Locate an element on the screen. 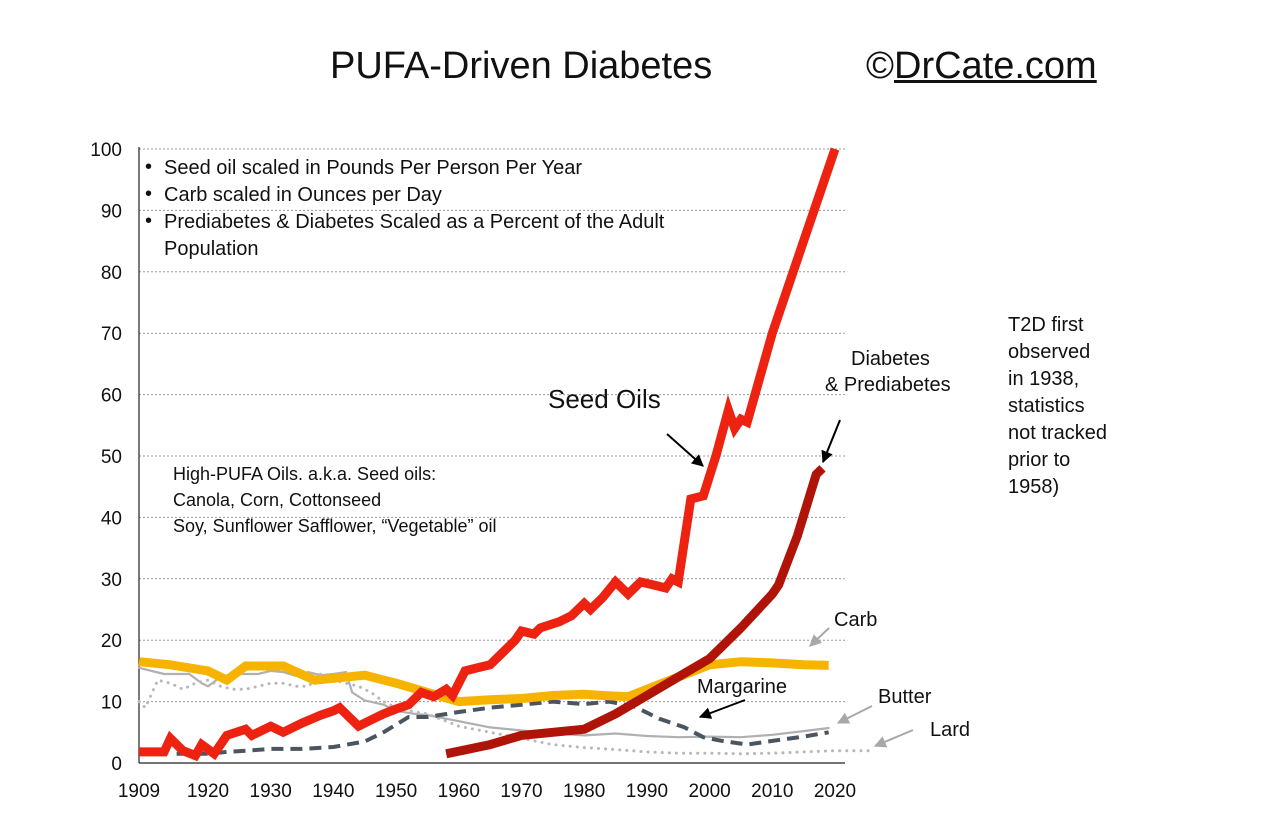 This screenshot has height=835, width=1284. series-line-diabetes is located at coordinates (635, 612).